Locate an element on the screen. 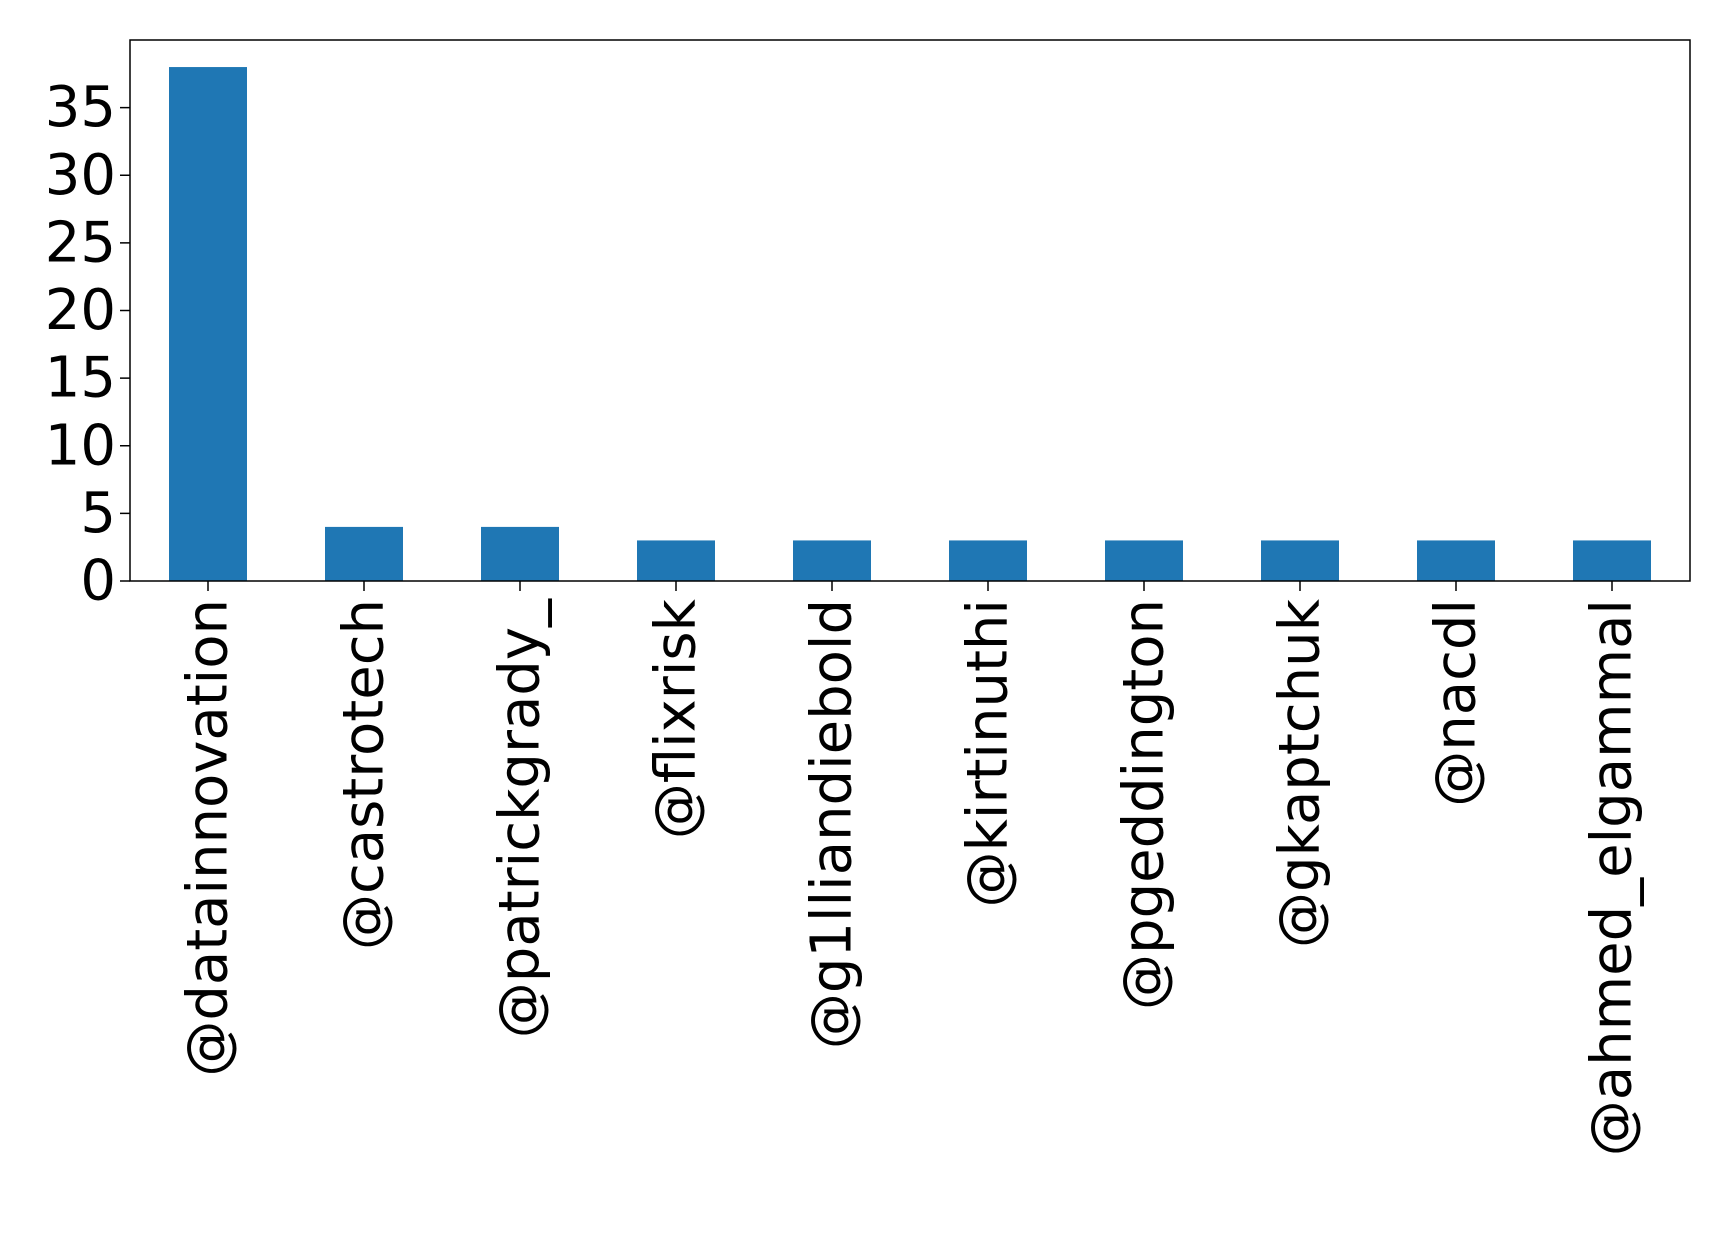 The width and height of the screenshot is (1719, 1249). bar-g1lliandiebold is located at coordinates (832, 560).